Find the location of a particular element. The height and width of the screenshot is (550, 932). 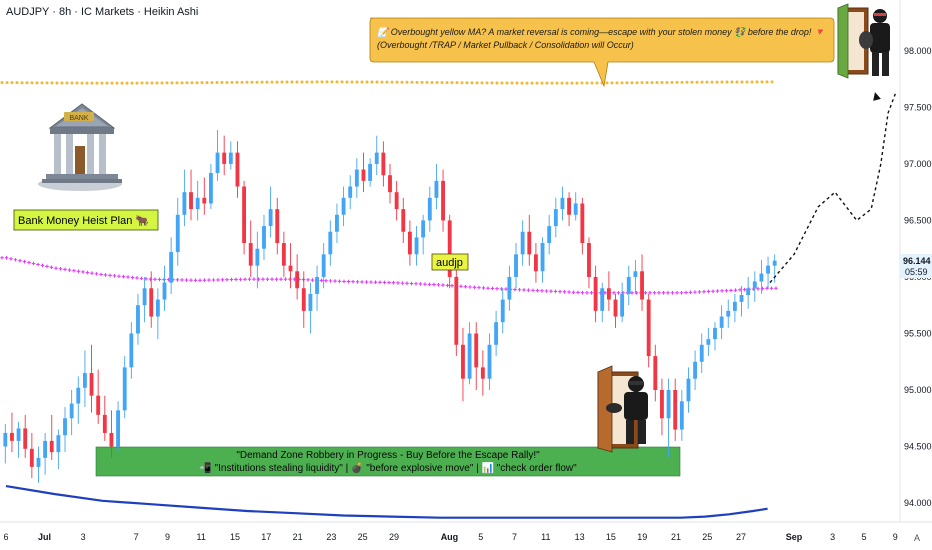

demand-zone-box is located at coordinates (388, 461).